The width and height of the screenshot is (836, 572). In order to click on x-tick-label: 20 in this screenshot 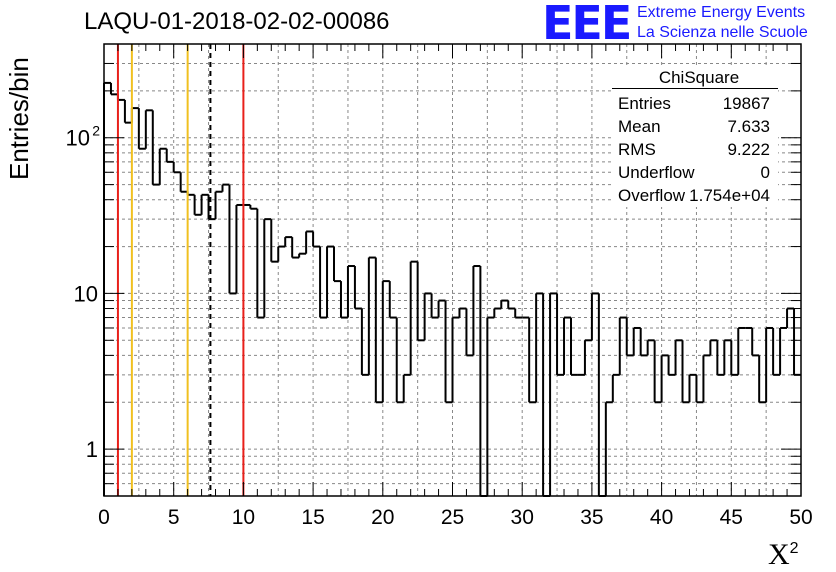, I will do `click(382, 517)`.